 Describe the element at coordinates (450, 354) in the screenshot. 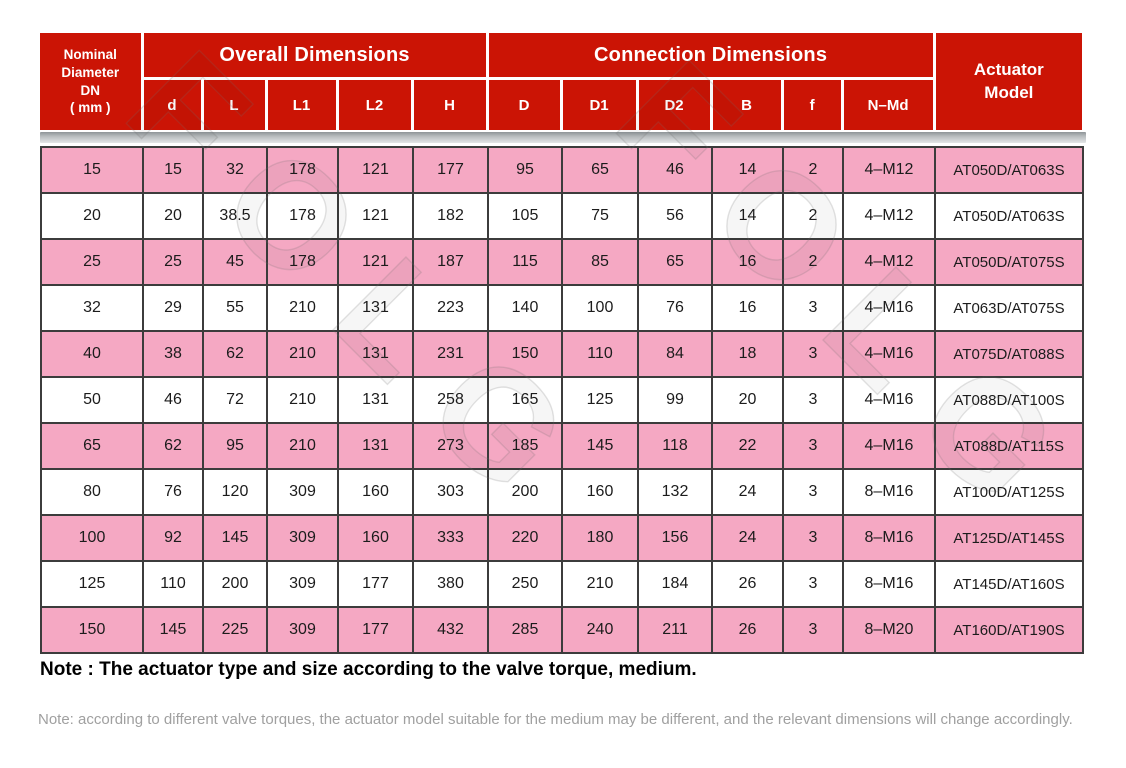

I see `table-cell: 231` at that location.